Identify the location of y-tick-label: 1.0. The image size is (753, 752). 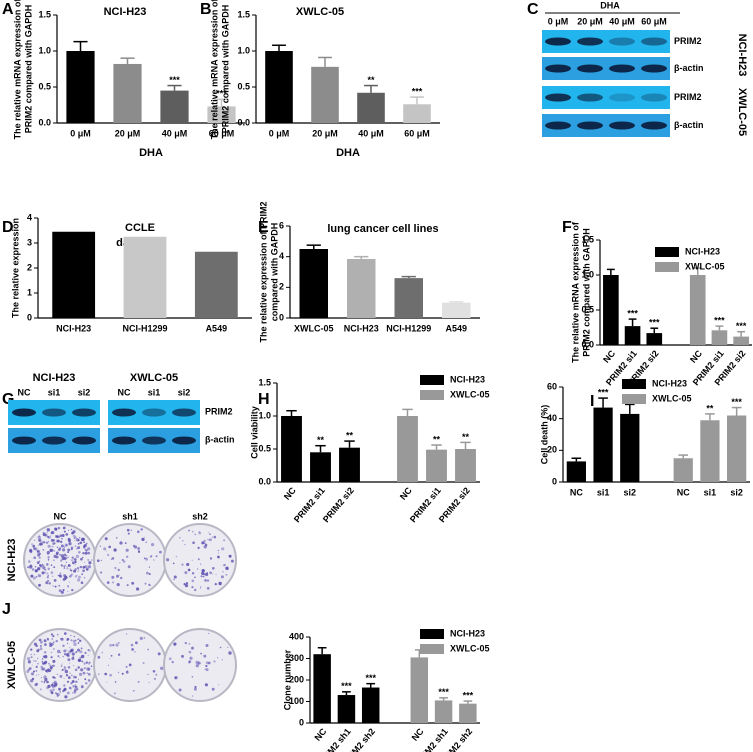
(44, 50).